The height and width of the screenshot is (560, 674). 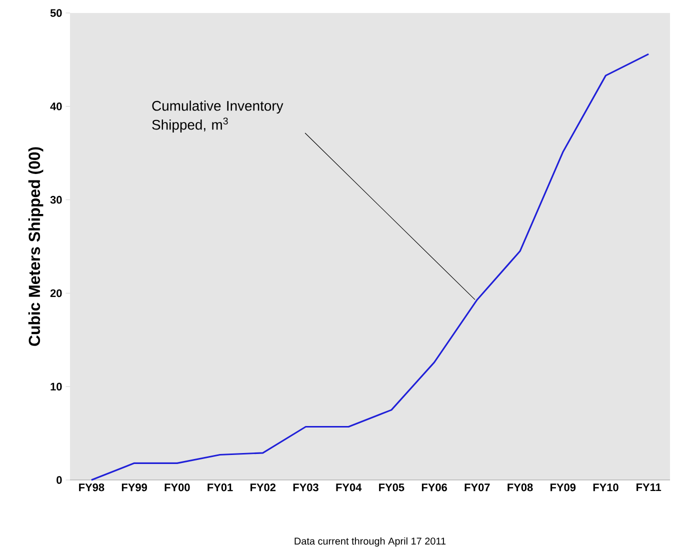 I want to click on text: Data current through April 17 2011, so click(x=370, y=542).